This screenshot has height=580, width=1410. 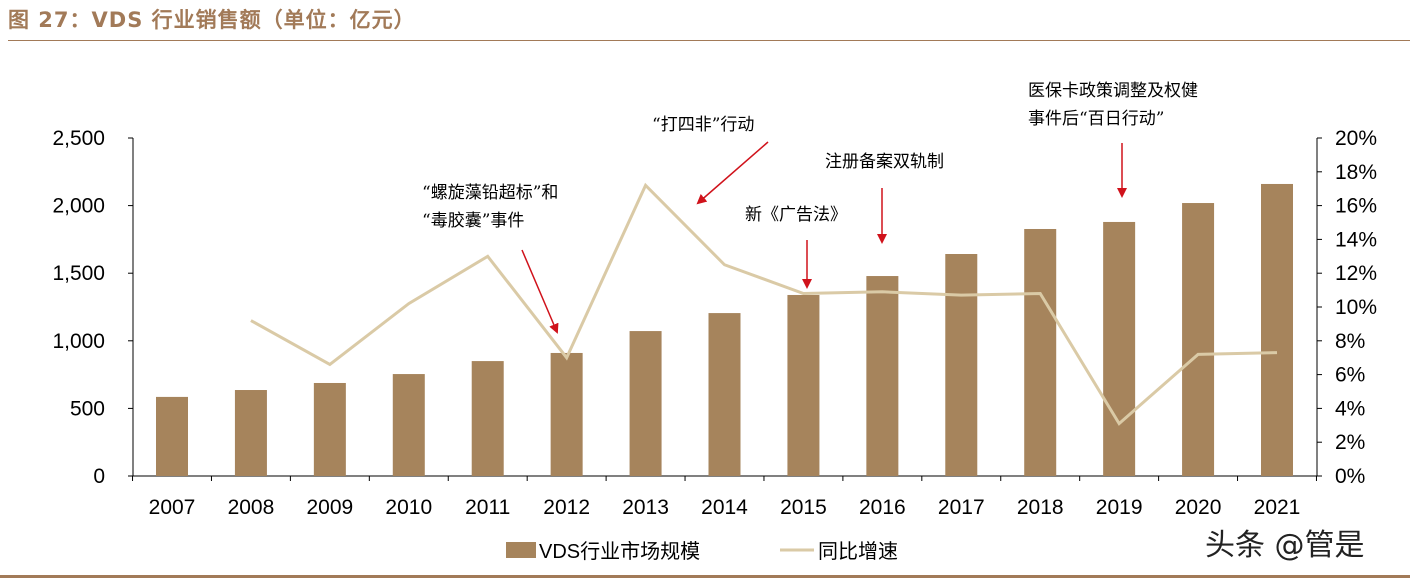 I want to click on bar-2013, so click(x=645, y=403).